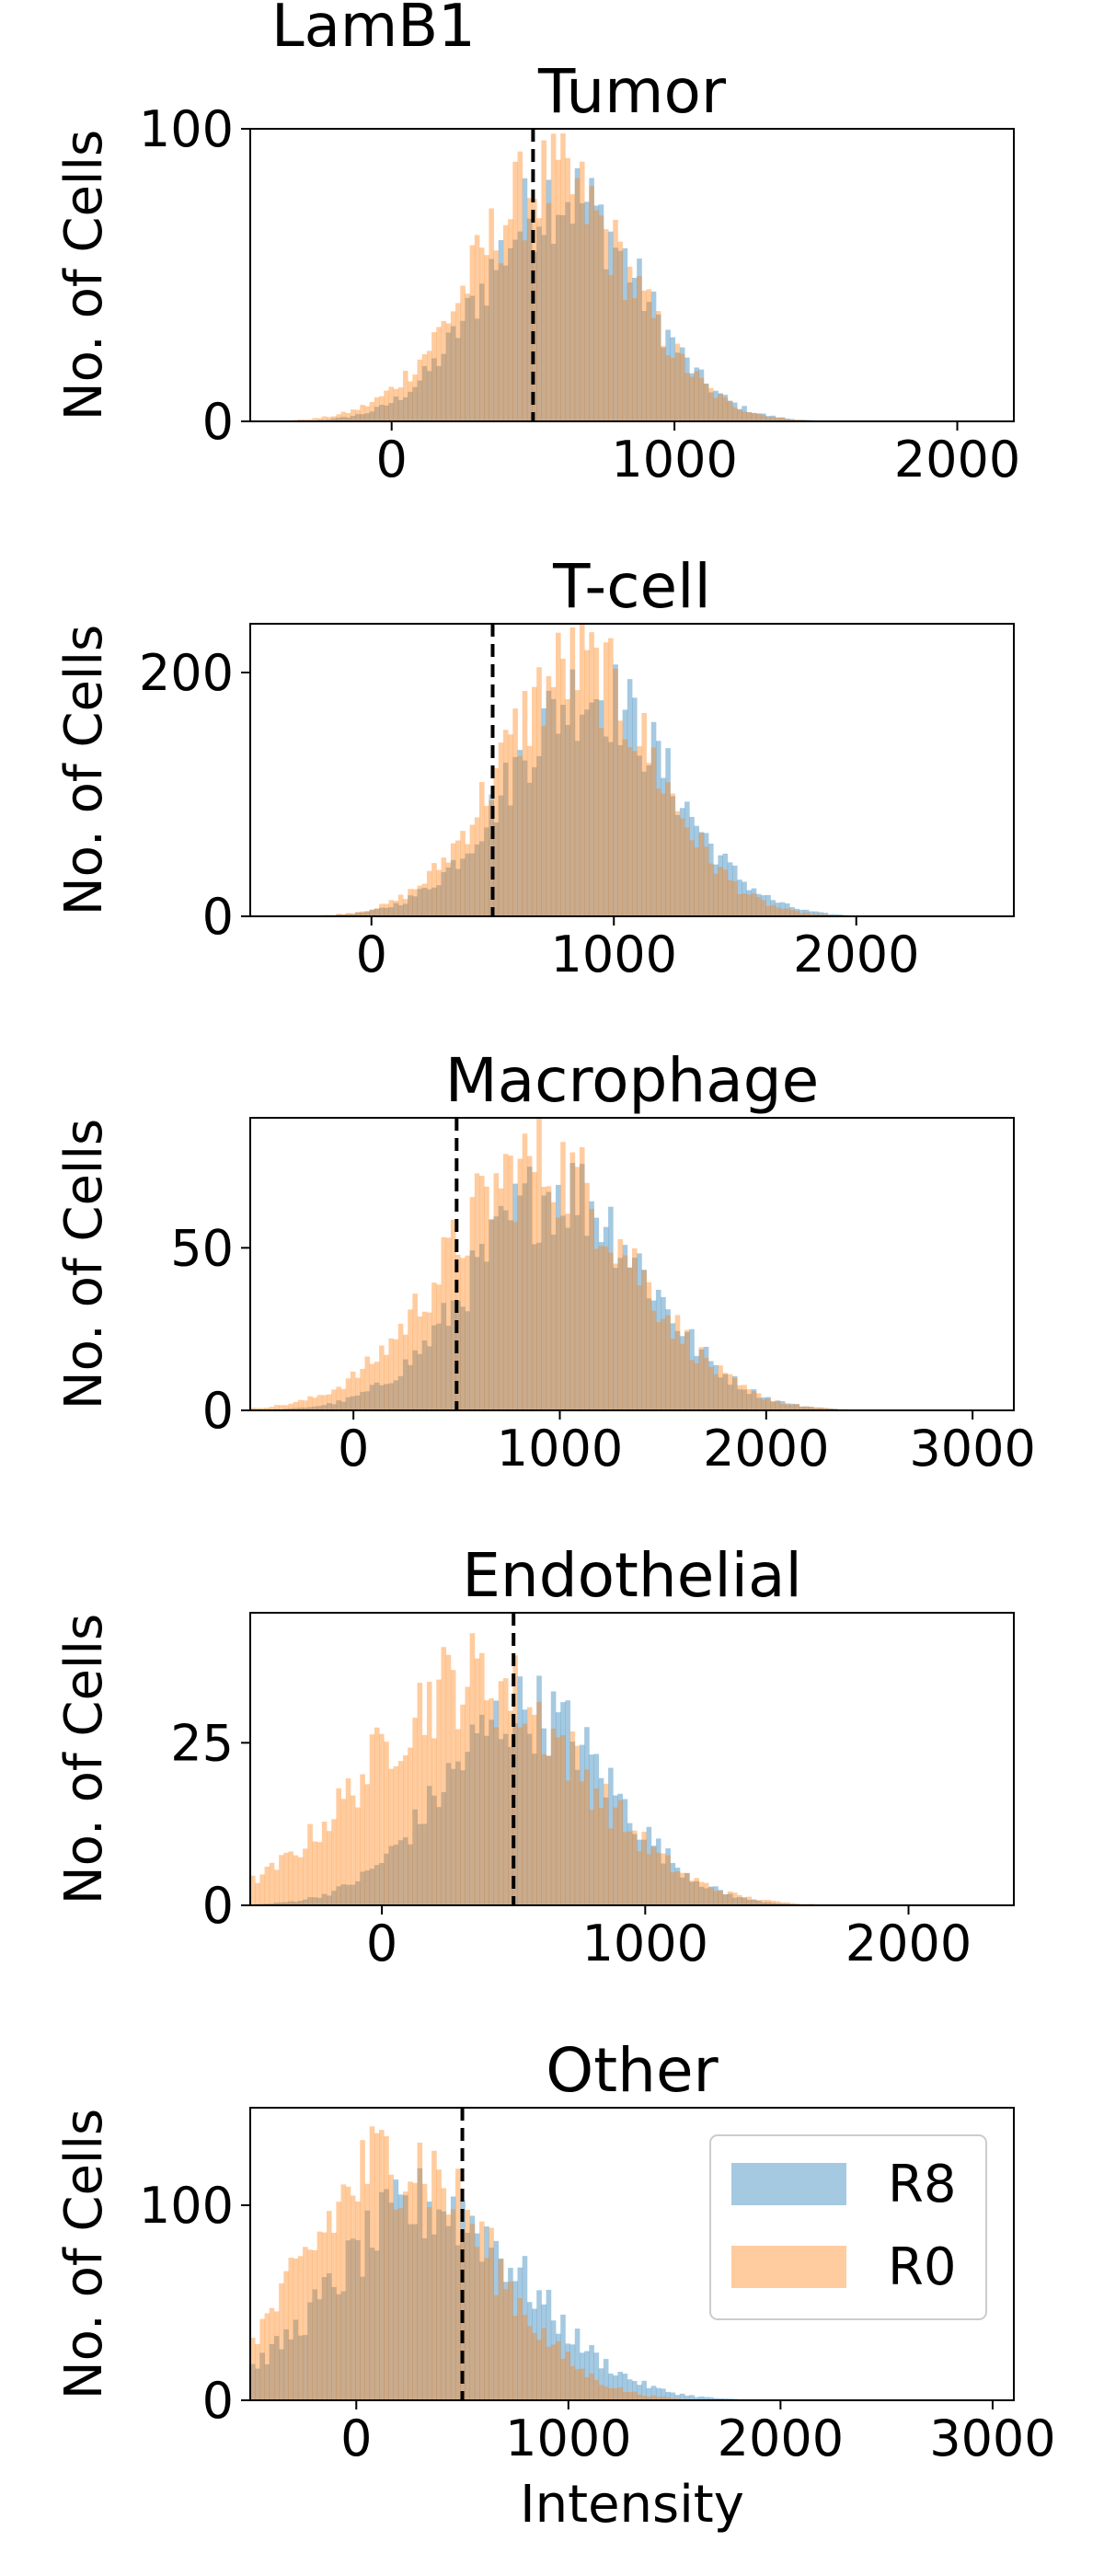  I want to click on x-tick-label: 0, so click(381, 1943).